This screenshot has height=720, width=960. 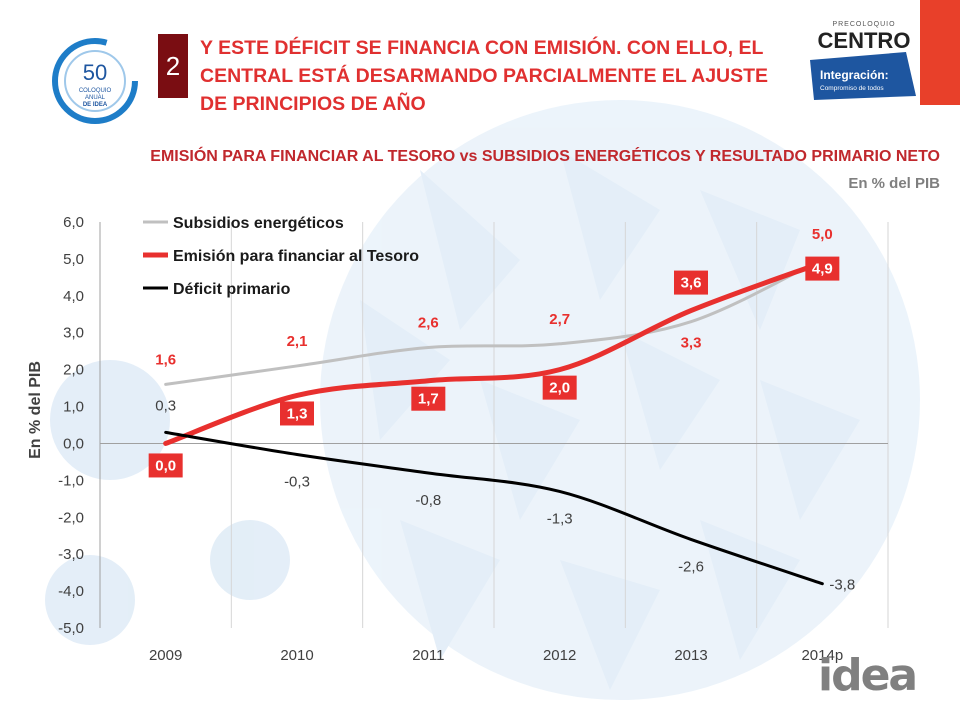 I want to click on subsidios-data-label: 3,3, so click(x=691, y=343).